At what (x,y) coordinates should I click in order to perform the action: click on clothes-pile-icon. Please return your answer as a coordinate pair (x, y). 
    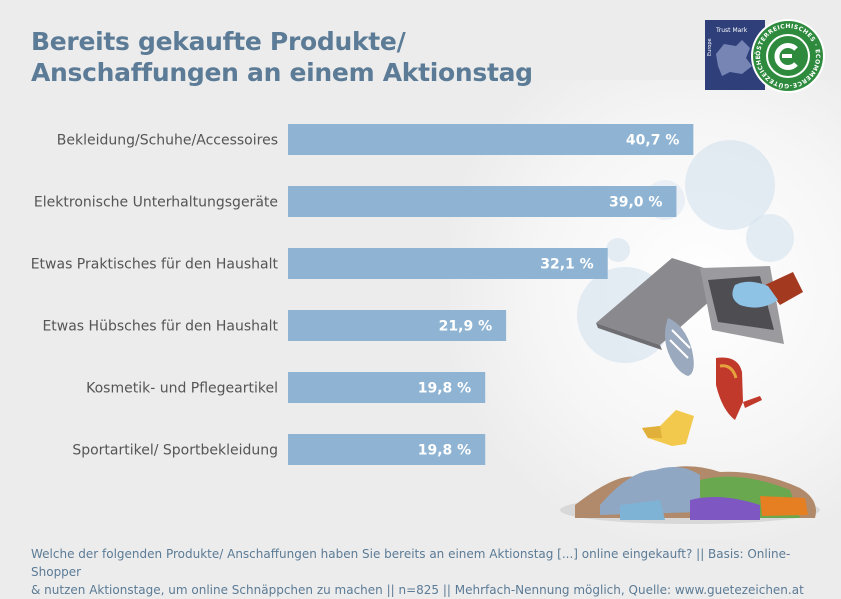
    Looking at the image, I should click on (690, 495).